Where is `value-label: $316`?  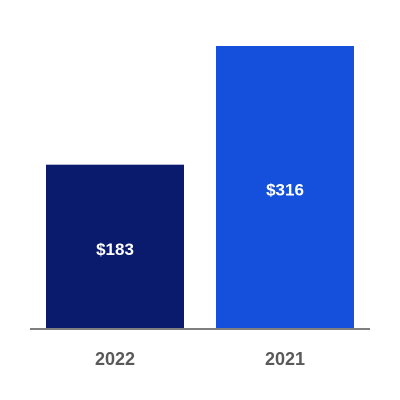
value-label: $316 is located at coordinates (285, 189).